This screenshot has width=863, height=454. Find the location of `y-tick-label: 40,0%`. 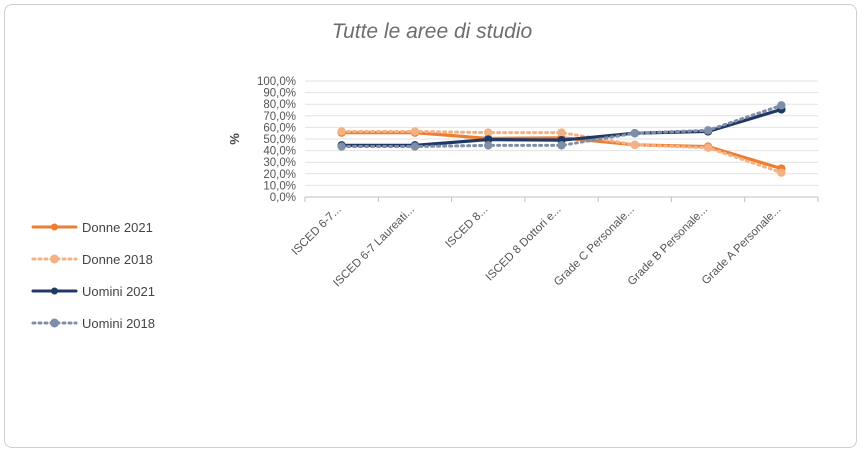

y-tick-label: 40,0% is located at coordinates (279, 152).